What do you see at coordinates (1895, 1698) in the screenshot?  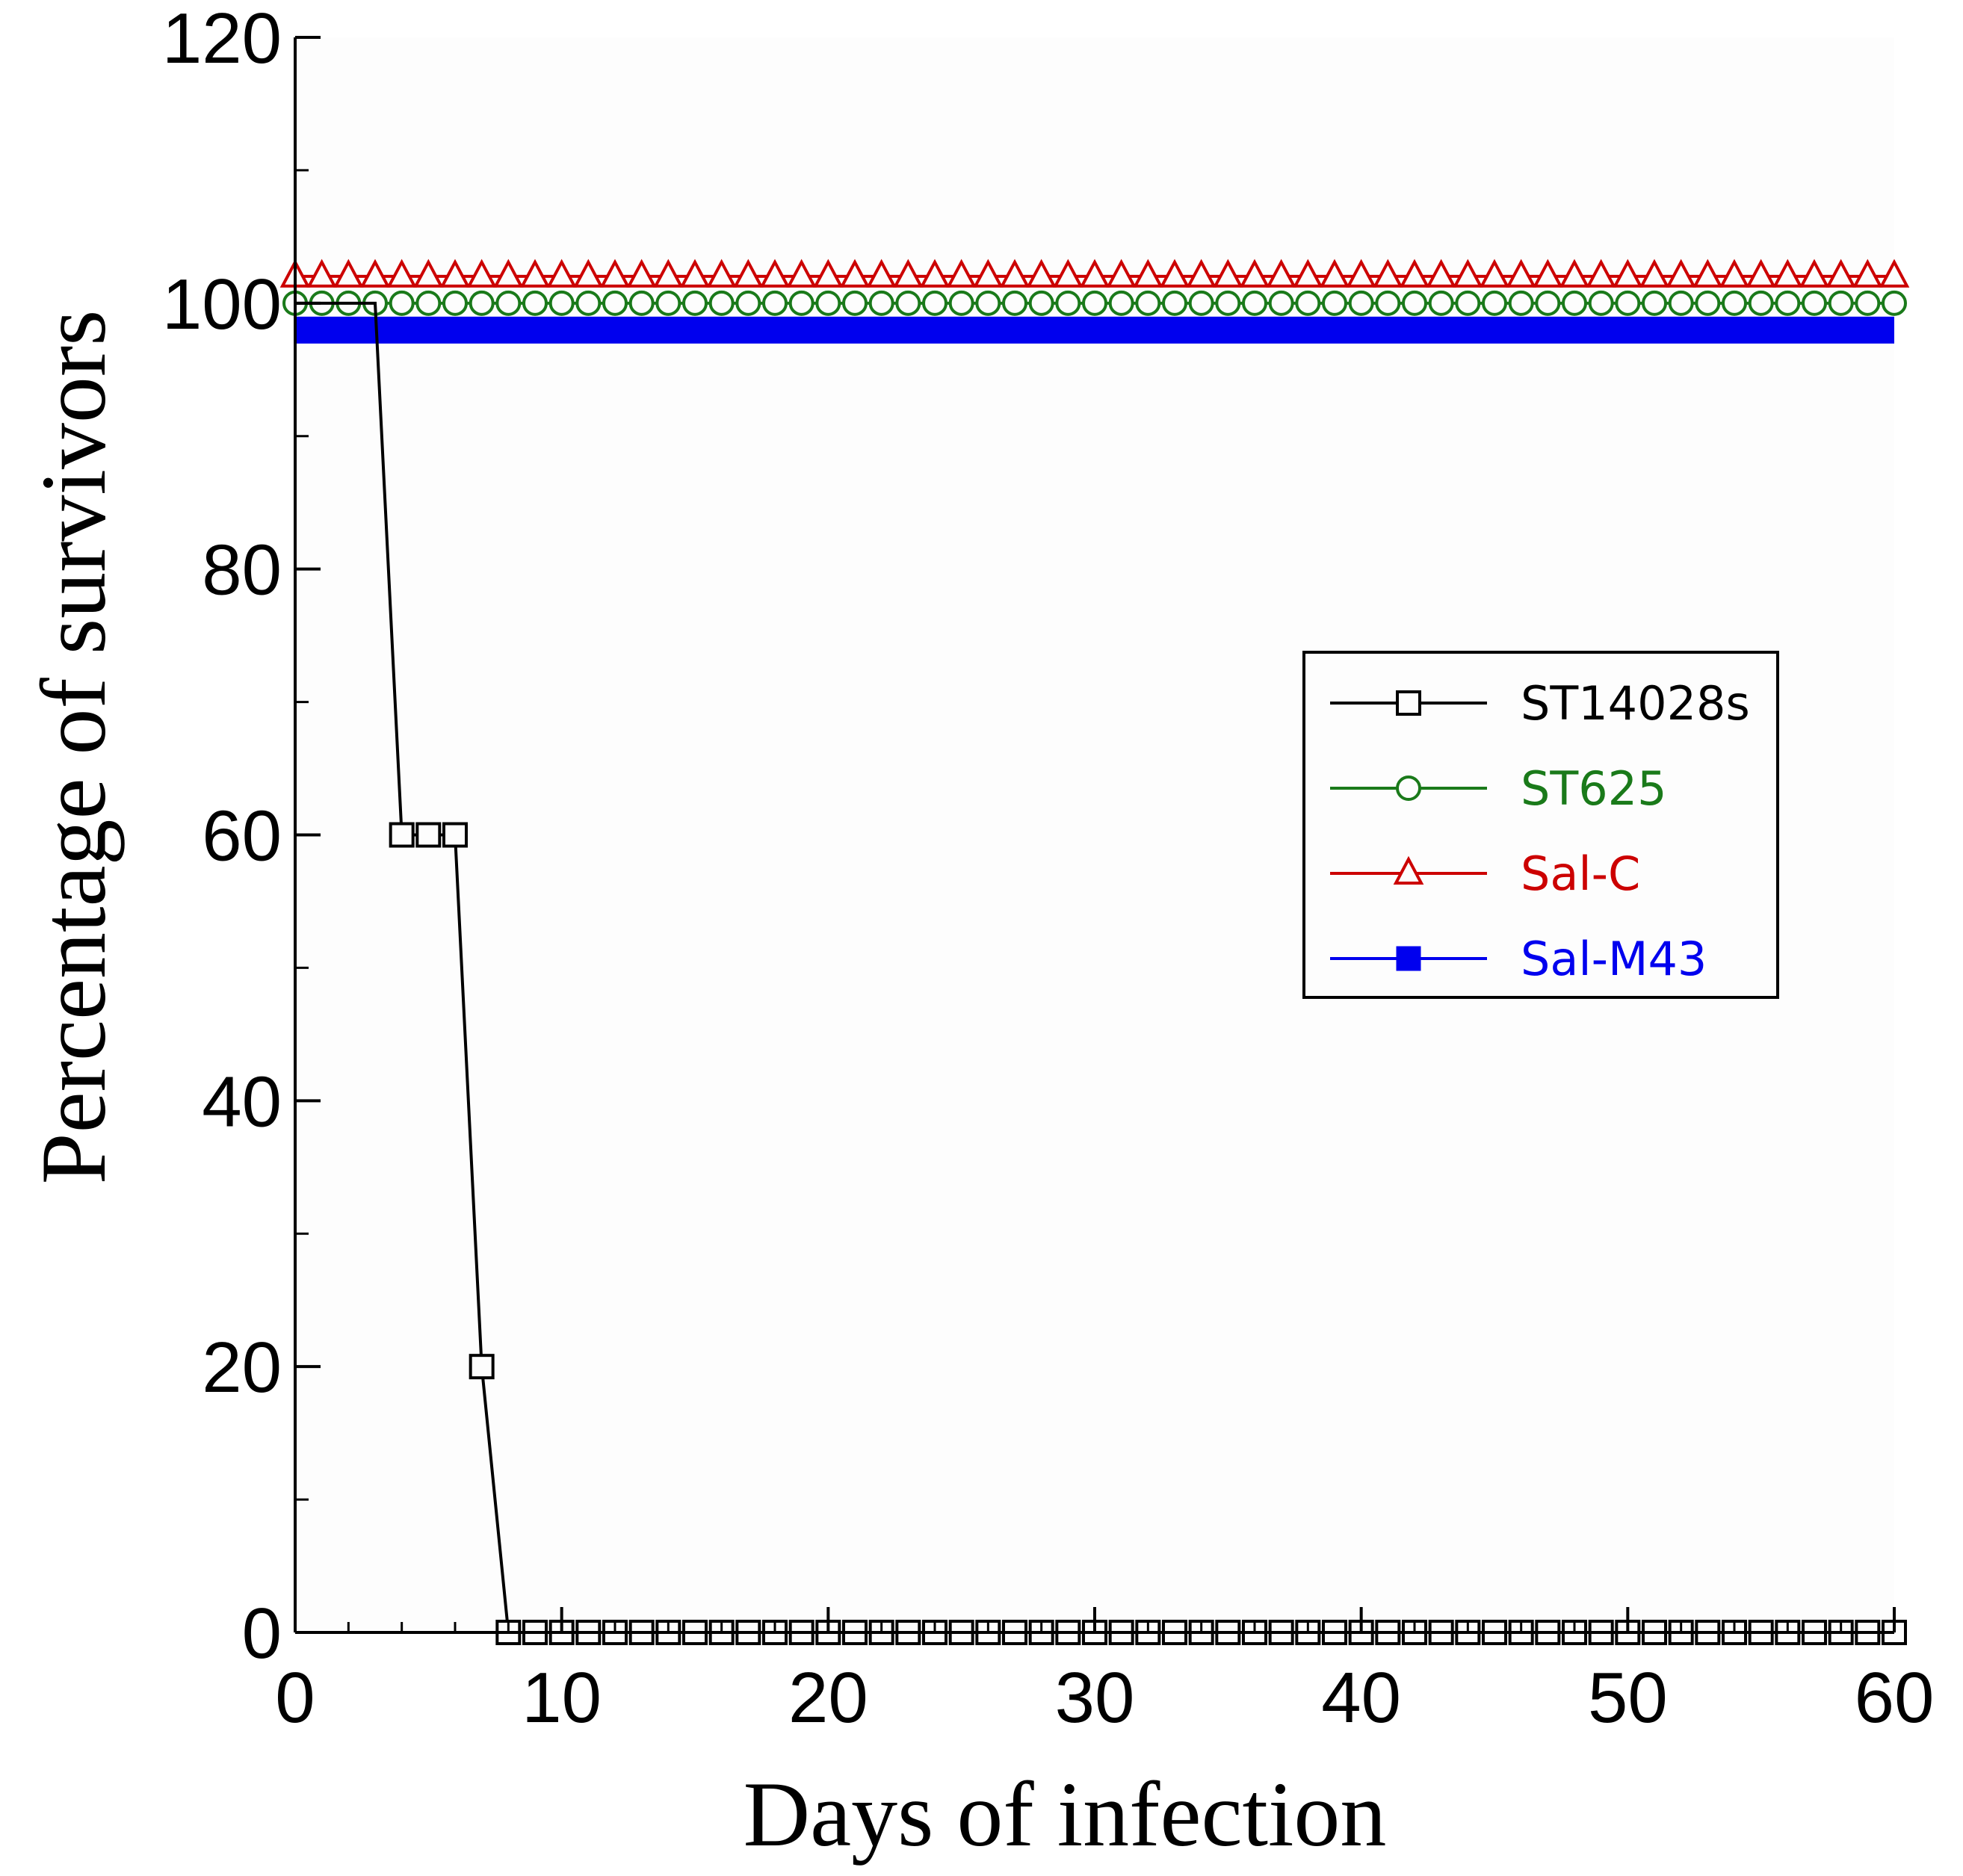 I see `x-tick-label: 60` at bounding box center [1895, 1698].